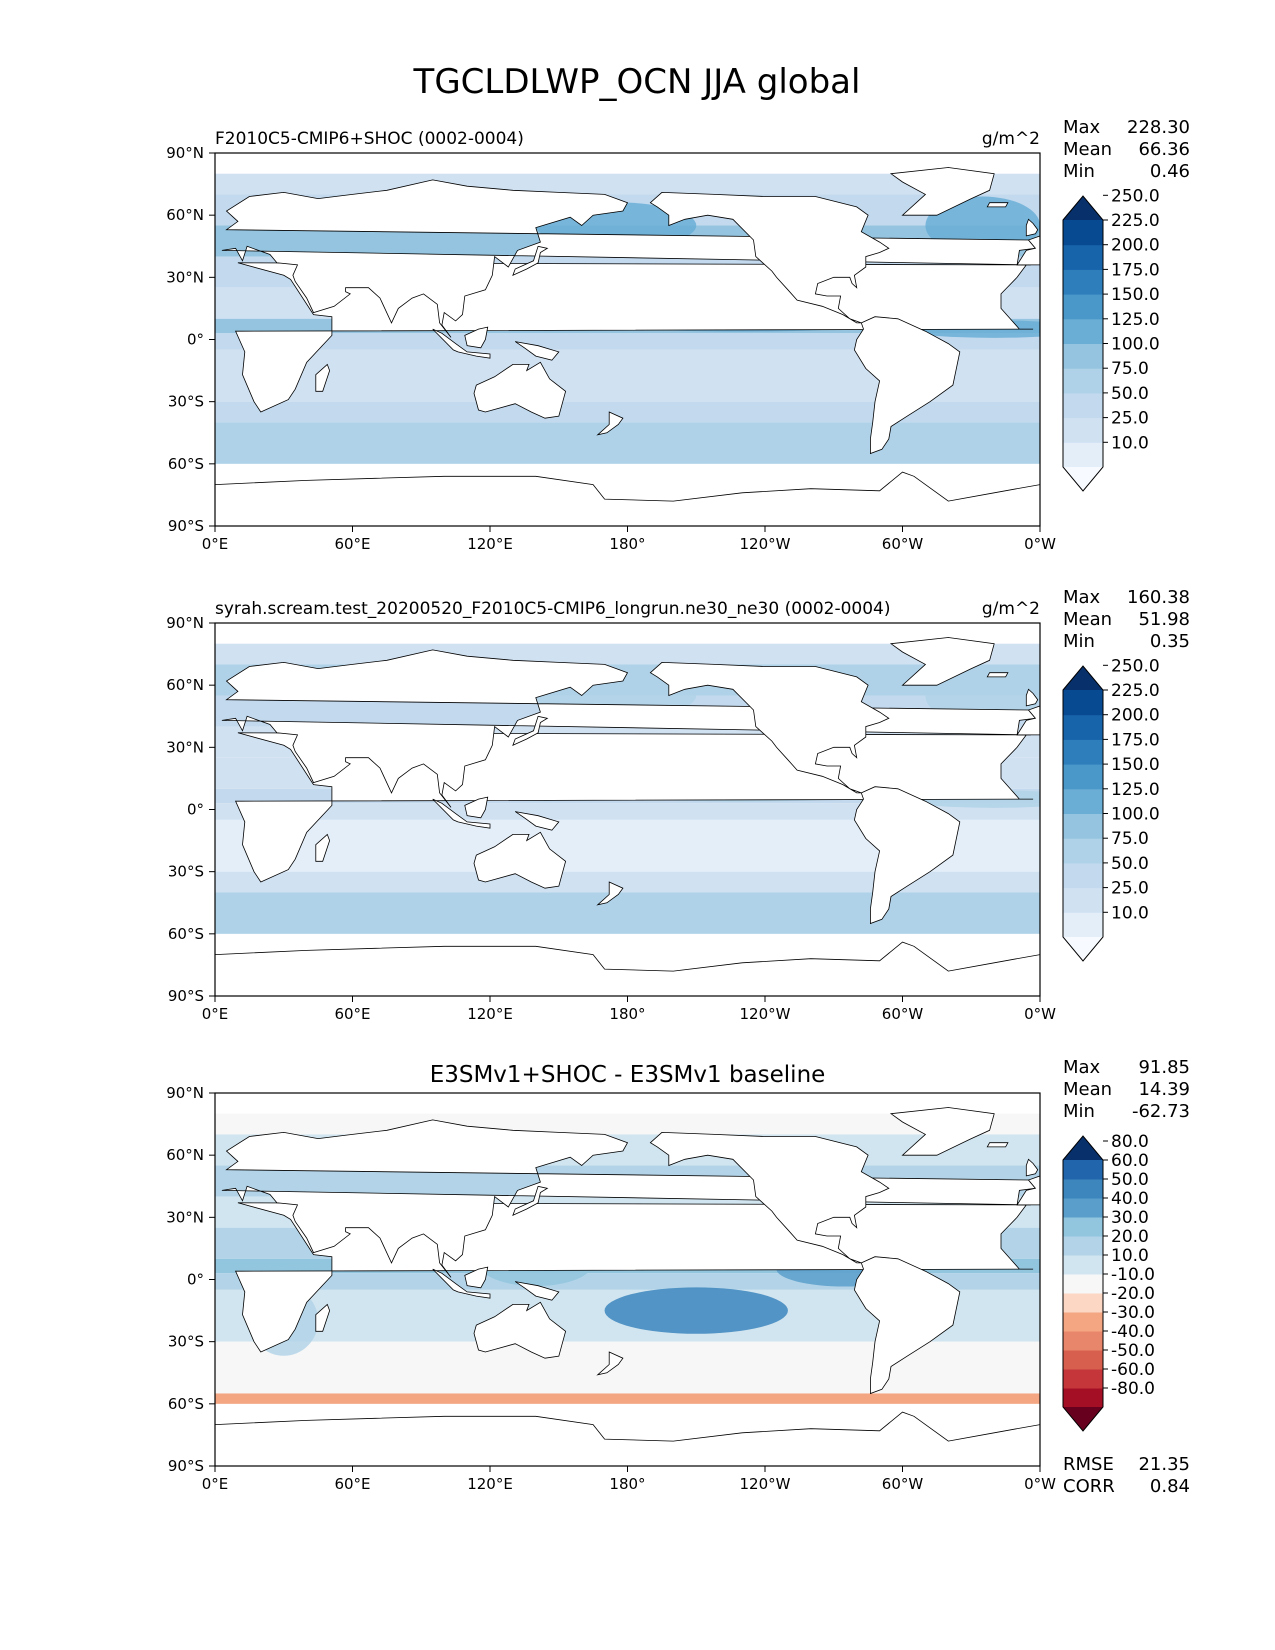  I want to click on colorbar-tick-label: 125.0, so click(1135, 790).